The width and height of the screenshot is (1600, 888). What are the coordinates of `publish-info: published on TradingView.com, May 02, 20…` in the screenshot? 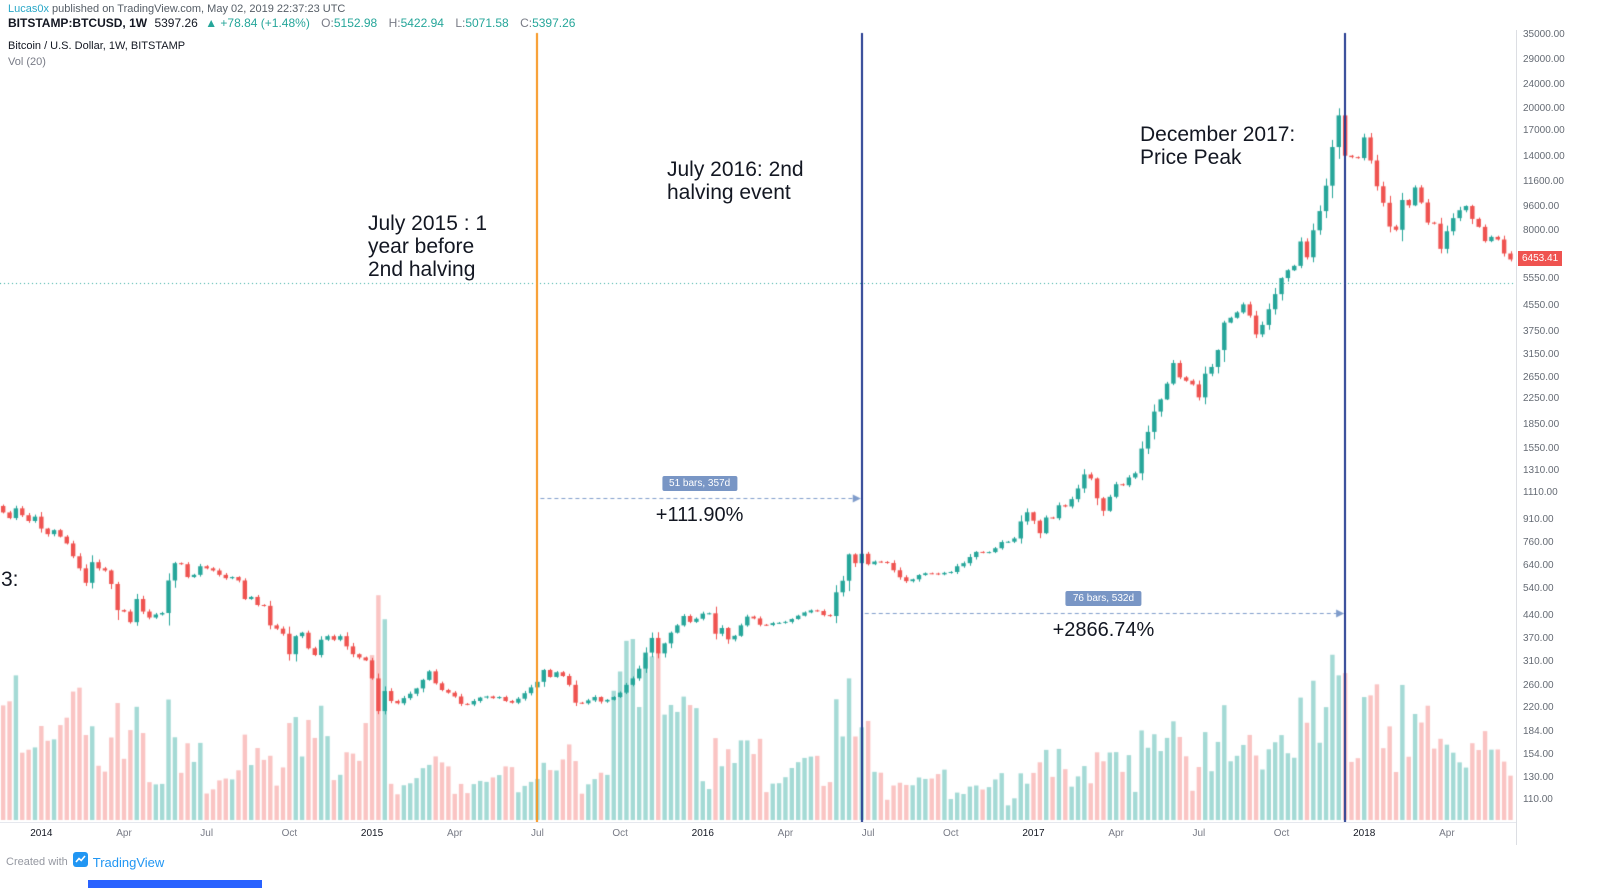 It's located at (197, 9).